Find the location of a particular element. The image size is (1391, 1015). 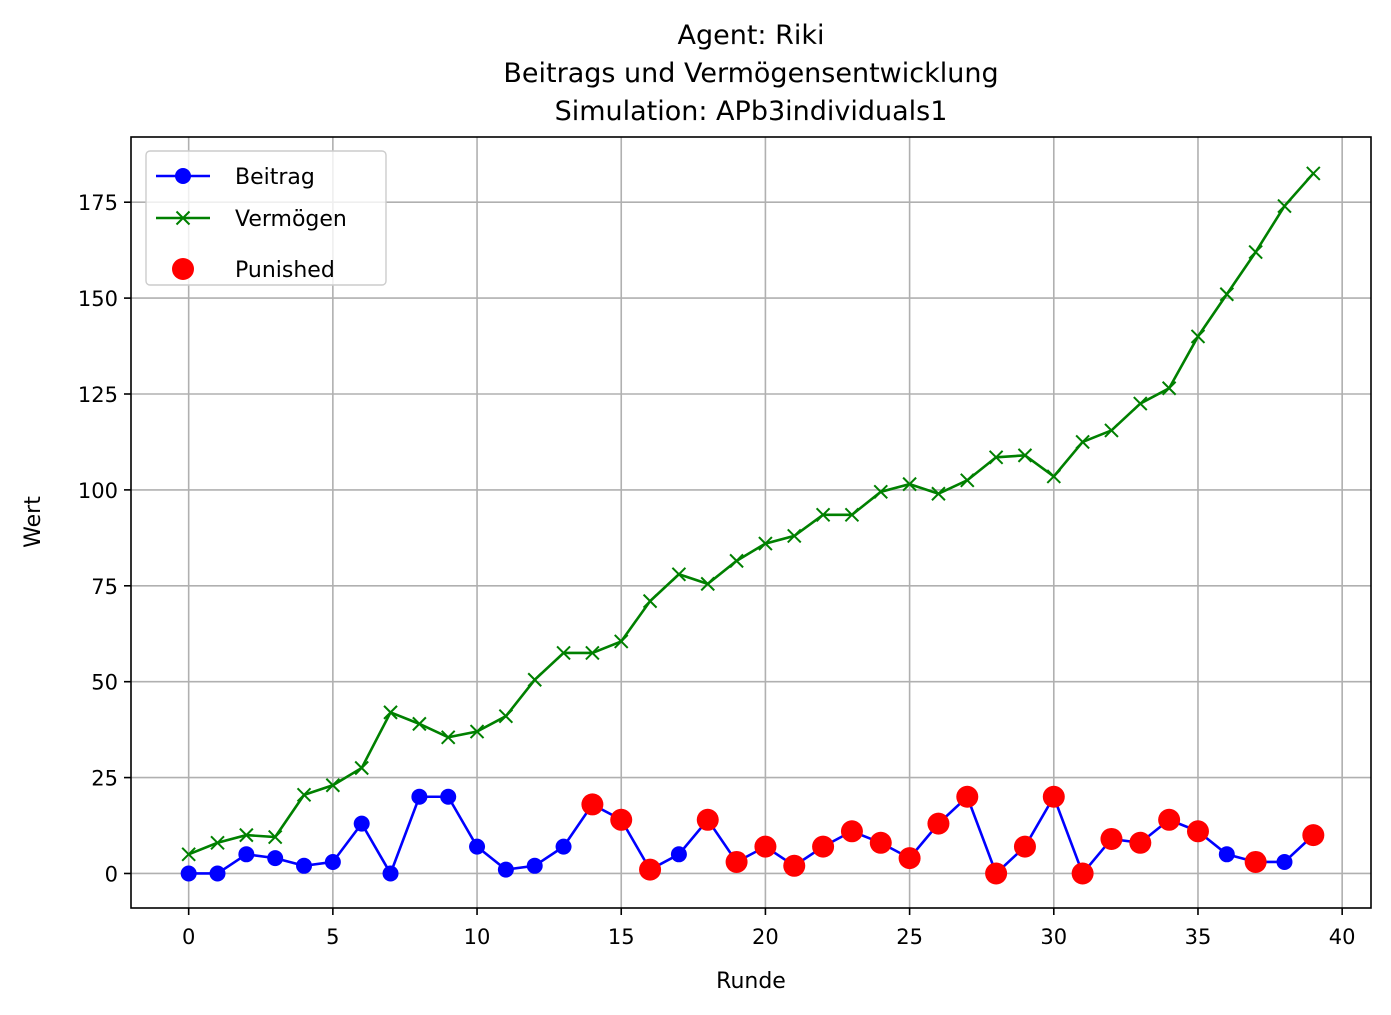

legend-entry-punished: Punished is located at coordinates (253, 270).